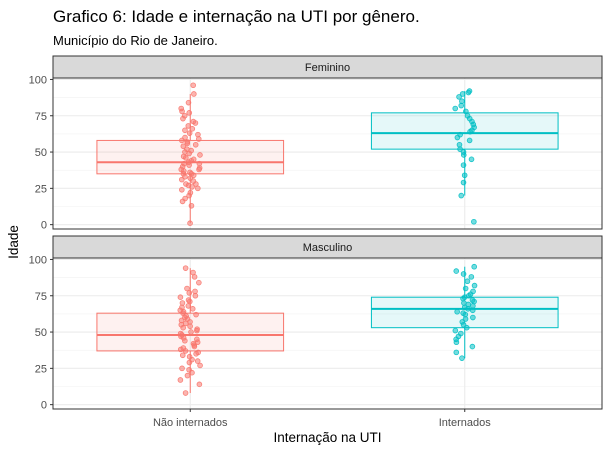 The width and height of the screenshot is (610, 453). What do you see at coordinates (190, 423) in the screenshot?
I see `x-tick-label: Não internados` at bounding box center [190, 423].